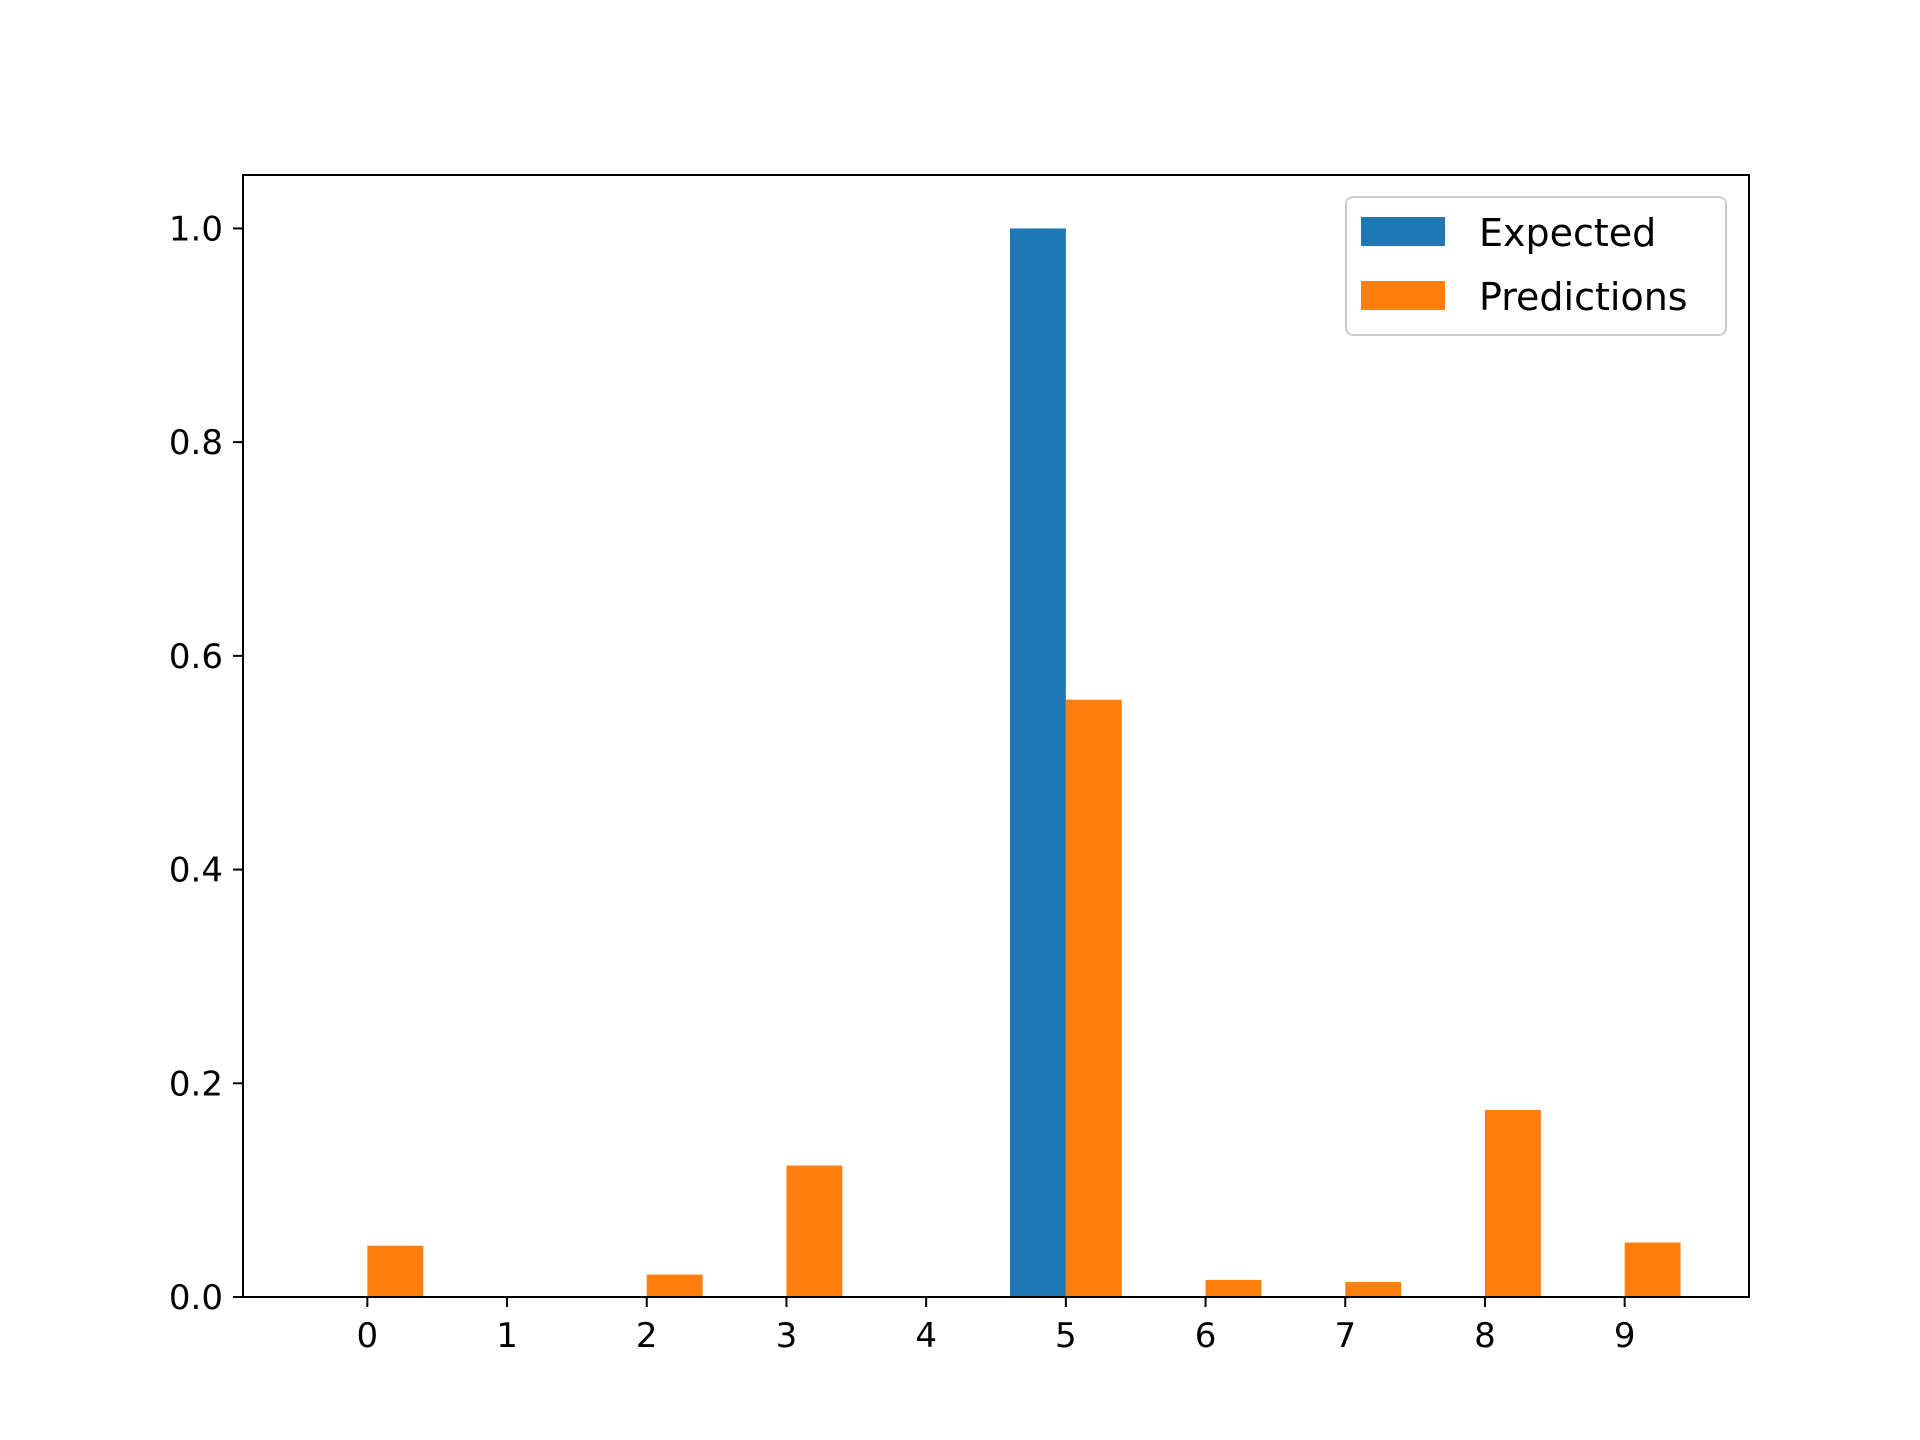 Image resolution: width=1920 pixels, height=1440 pixels. I want to click on x-tick-label-6: 6, so click(1206, 1336).